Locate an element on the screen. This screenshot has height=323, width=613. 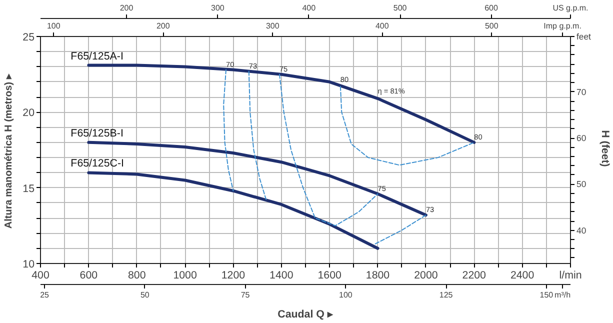
x2-tick-label: 500 is located at coordinates (400, 8).